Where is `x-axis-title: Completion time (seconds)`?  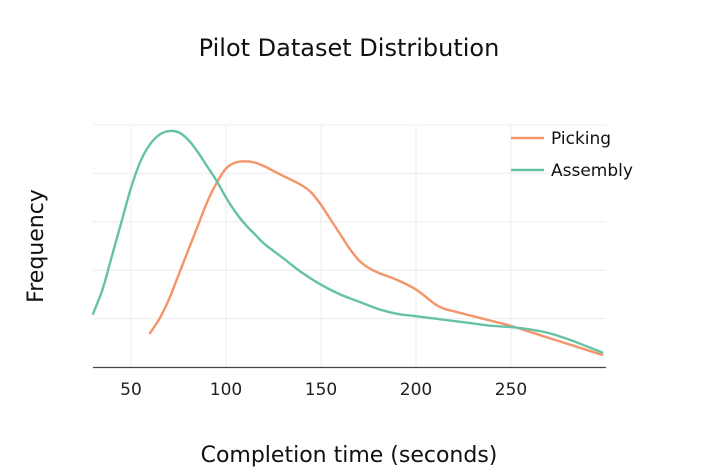
x-axis-title: Completion time (seconds) is located at coordinates (349, 455).